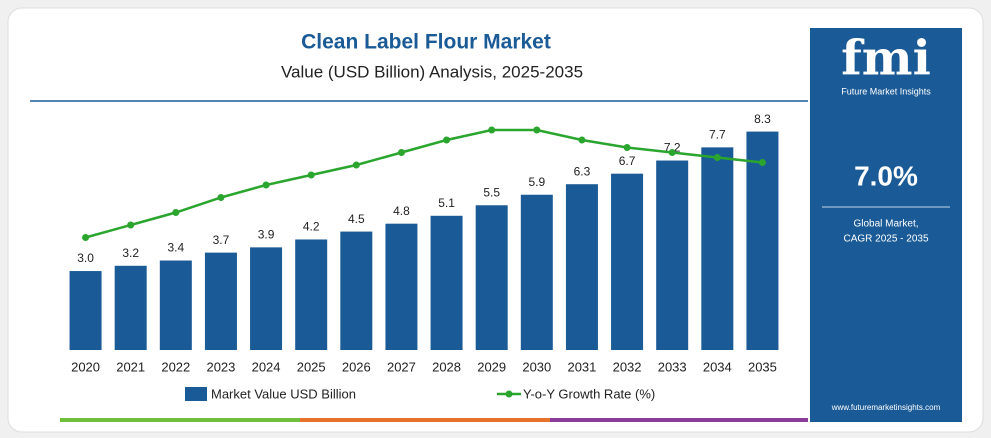 This screenshot has width=991, height=438. Describe the element at coordinates (221, 240) in the screenshot. I see `value-label: 3.7` at that location.